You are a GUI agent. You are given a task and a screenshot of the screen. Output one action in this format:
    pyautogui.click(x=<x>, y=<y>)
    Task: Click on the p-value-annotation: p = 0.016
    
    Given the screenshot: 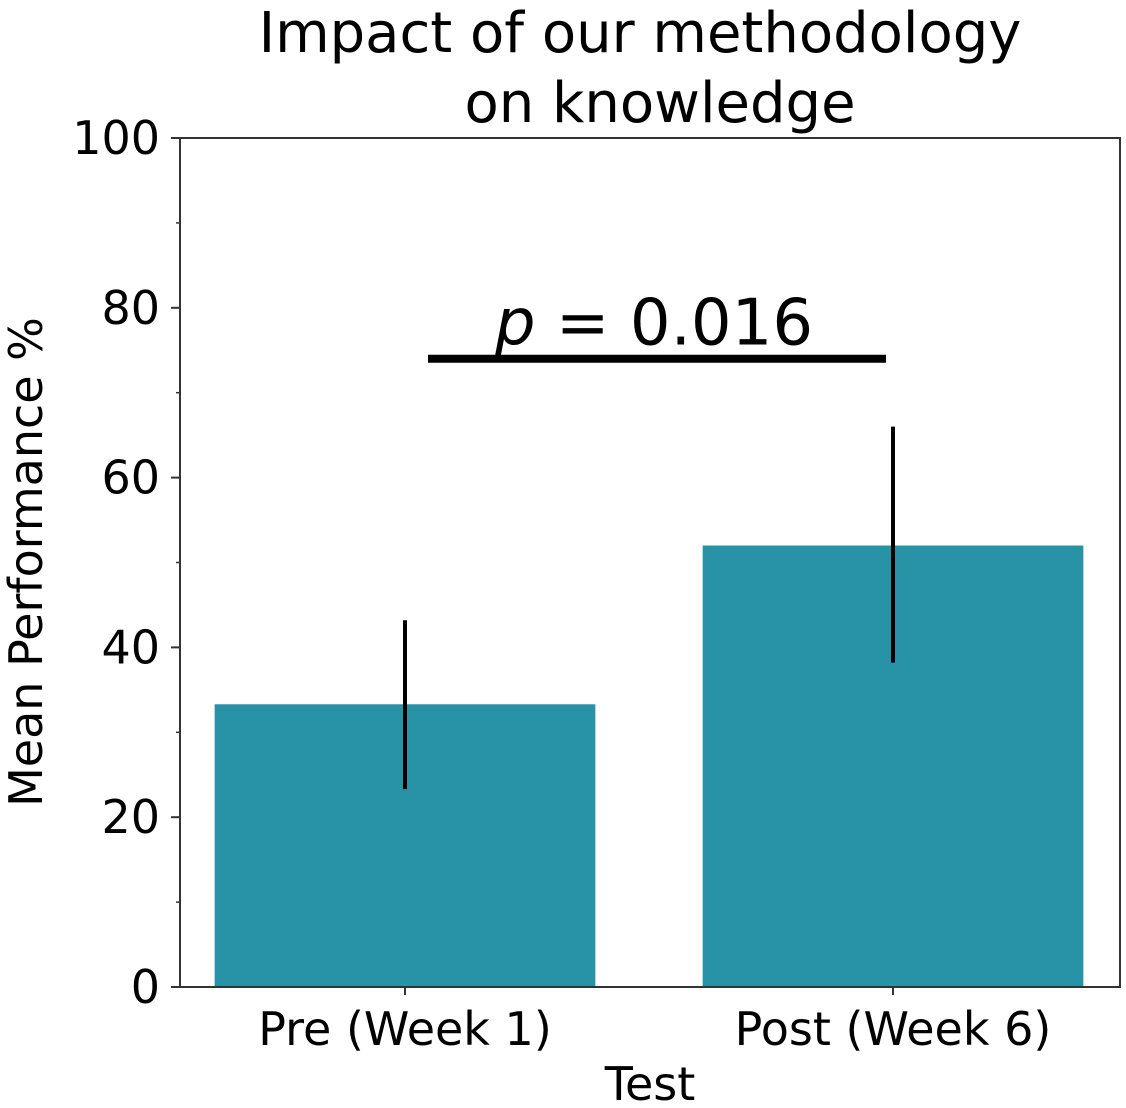 What is the action you would take?
    pyautogui.click(x=653, y=323)
    